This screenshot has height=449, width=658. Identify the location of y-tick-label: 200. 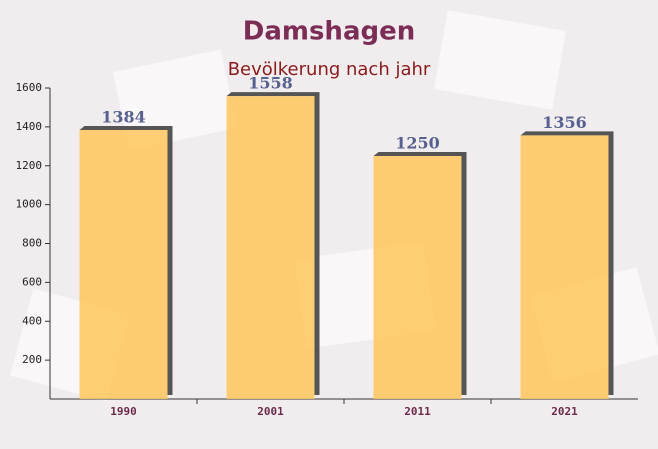
(32, 359).